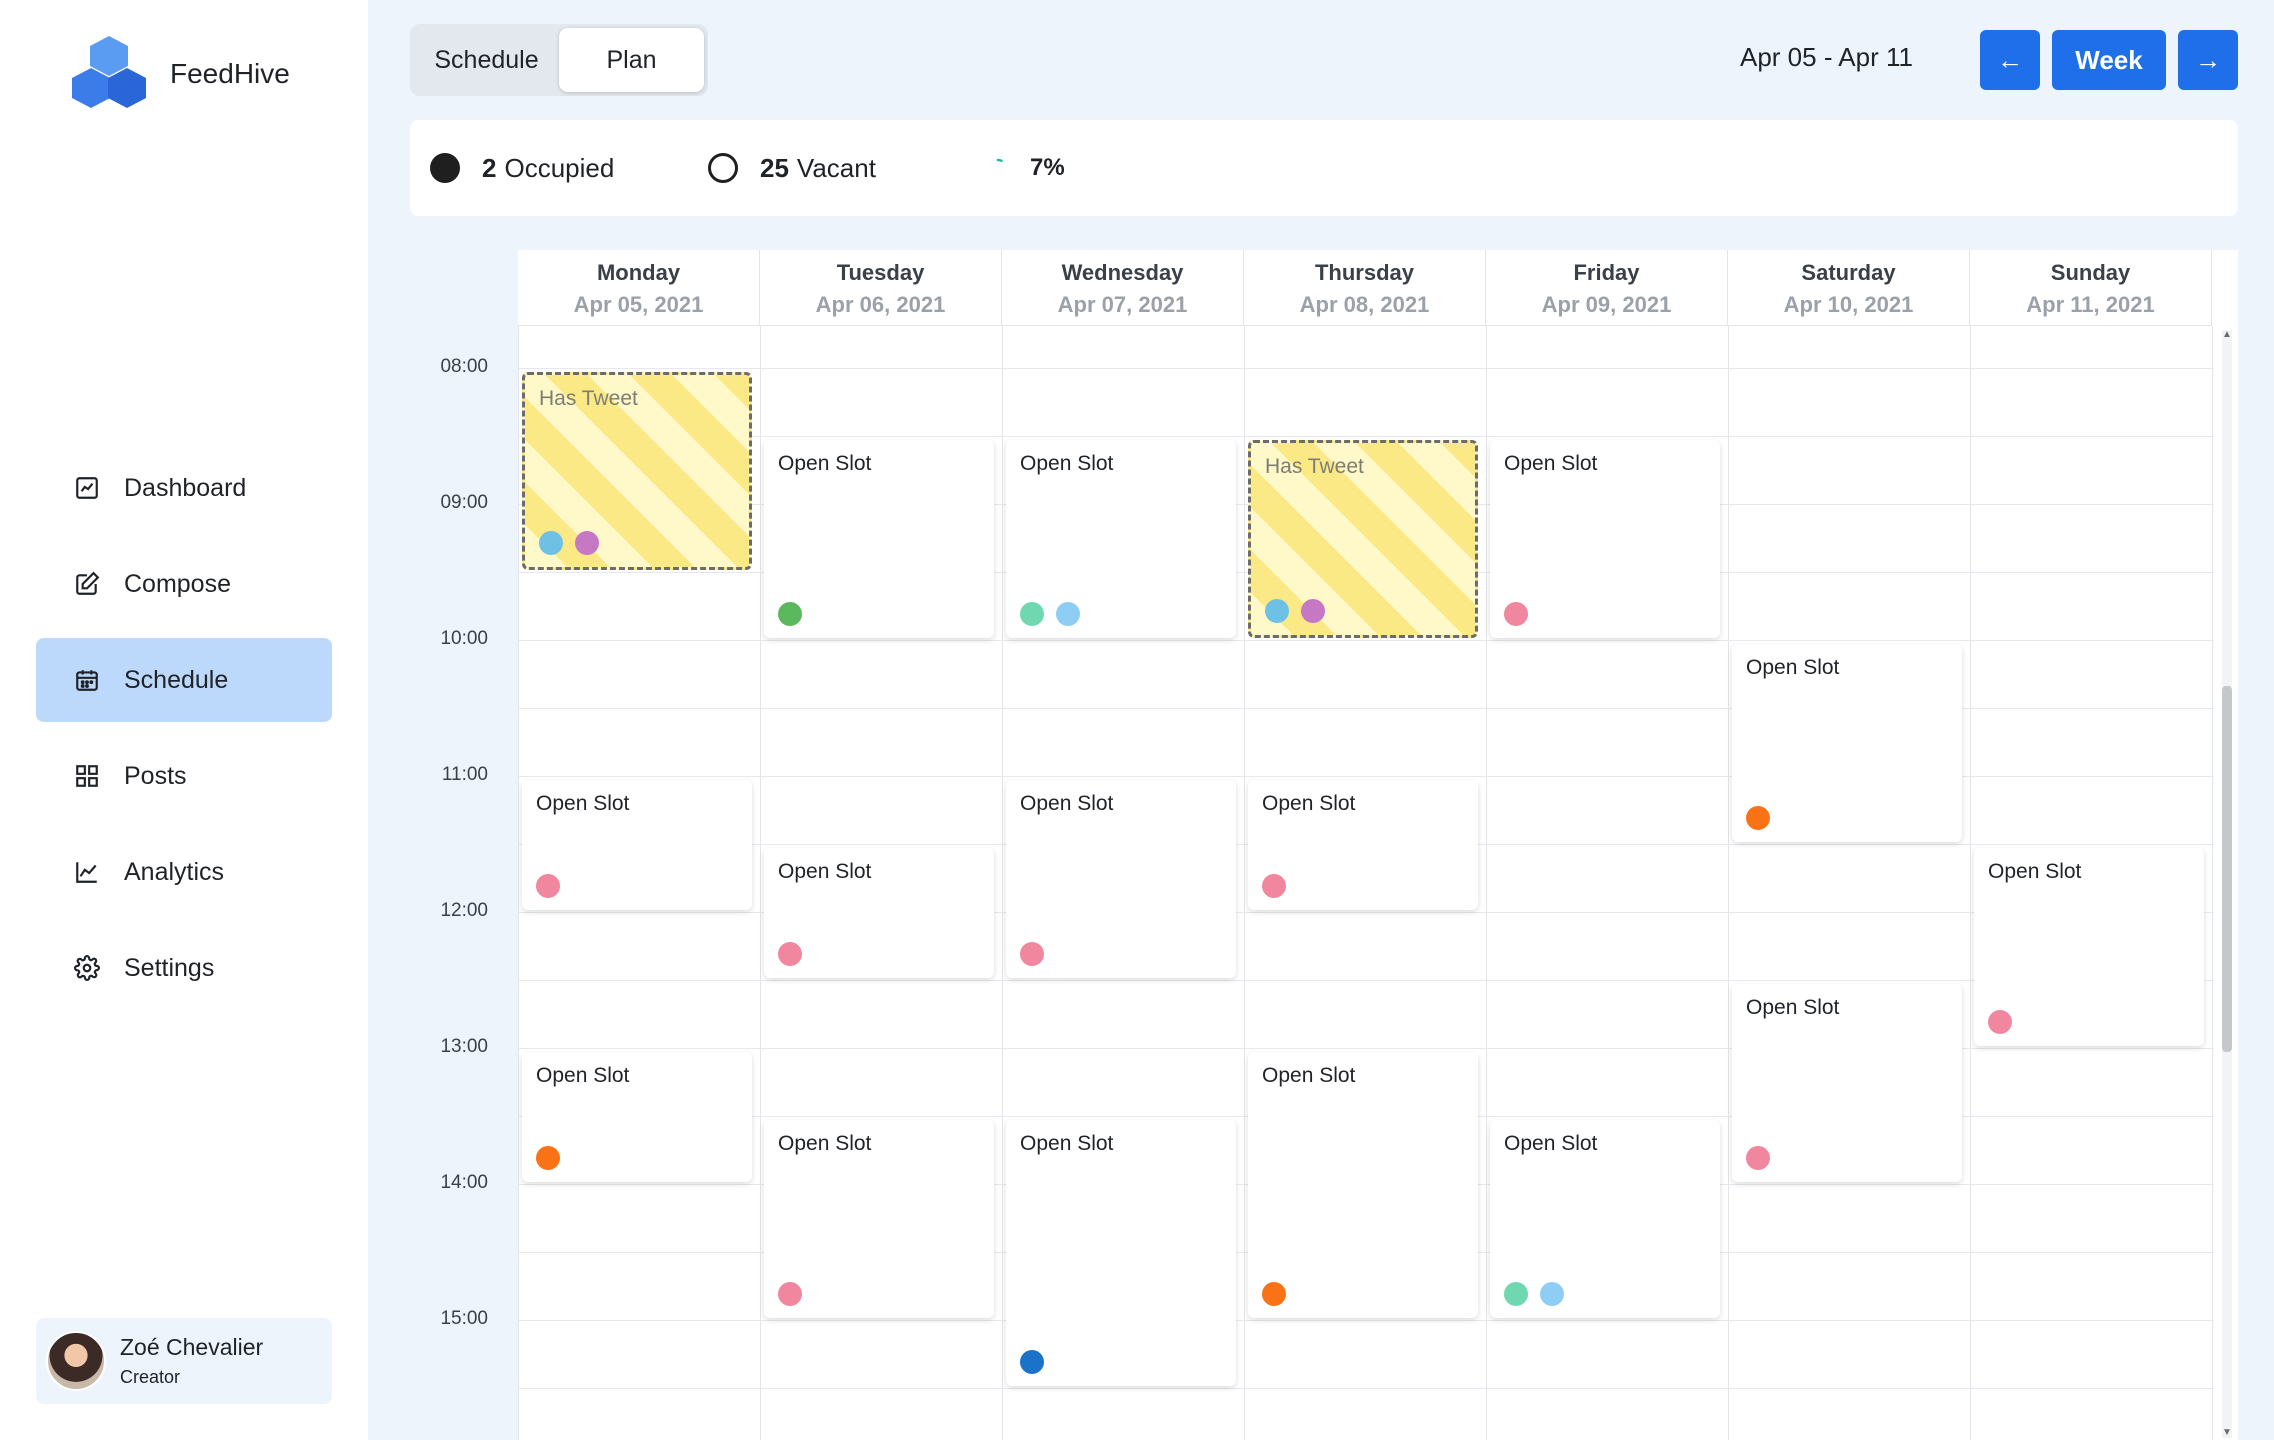  Describe the element at coordinates (2090, 272) in the screenshot. I see `day-name: Sunday` at that location.